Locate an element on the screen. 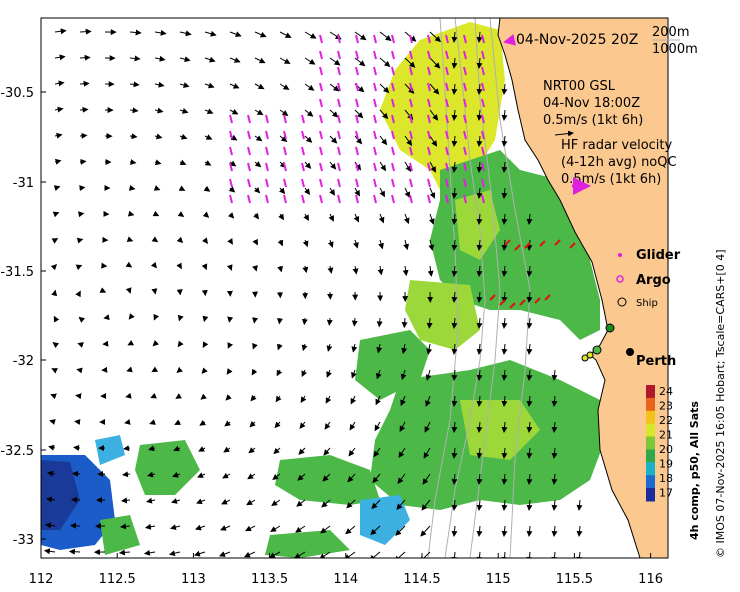 The width and height of the screenshot is (740, 592). ship-marker is located at coordinates (585, 358).